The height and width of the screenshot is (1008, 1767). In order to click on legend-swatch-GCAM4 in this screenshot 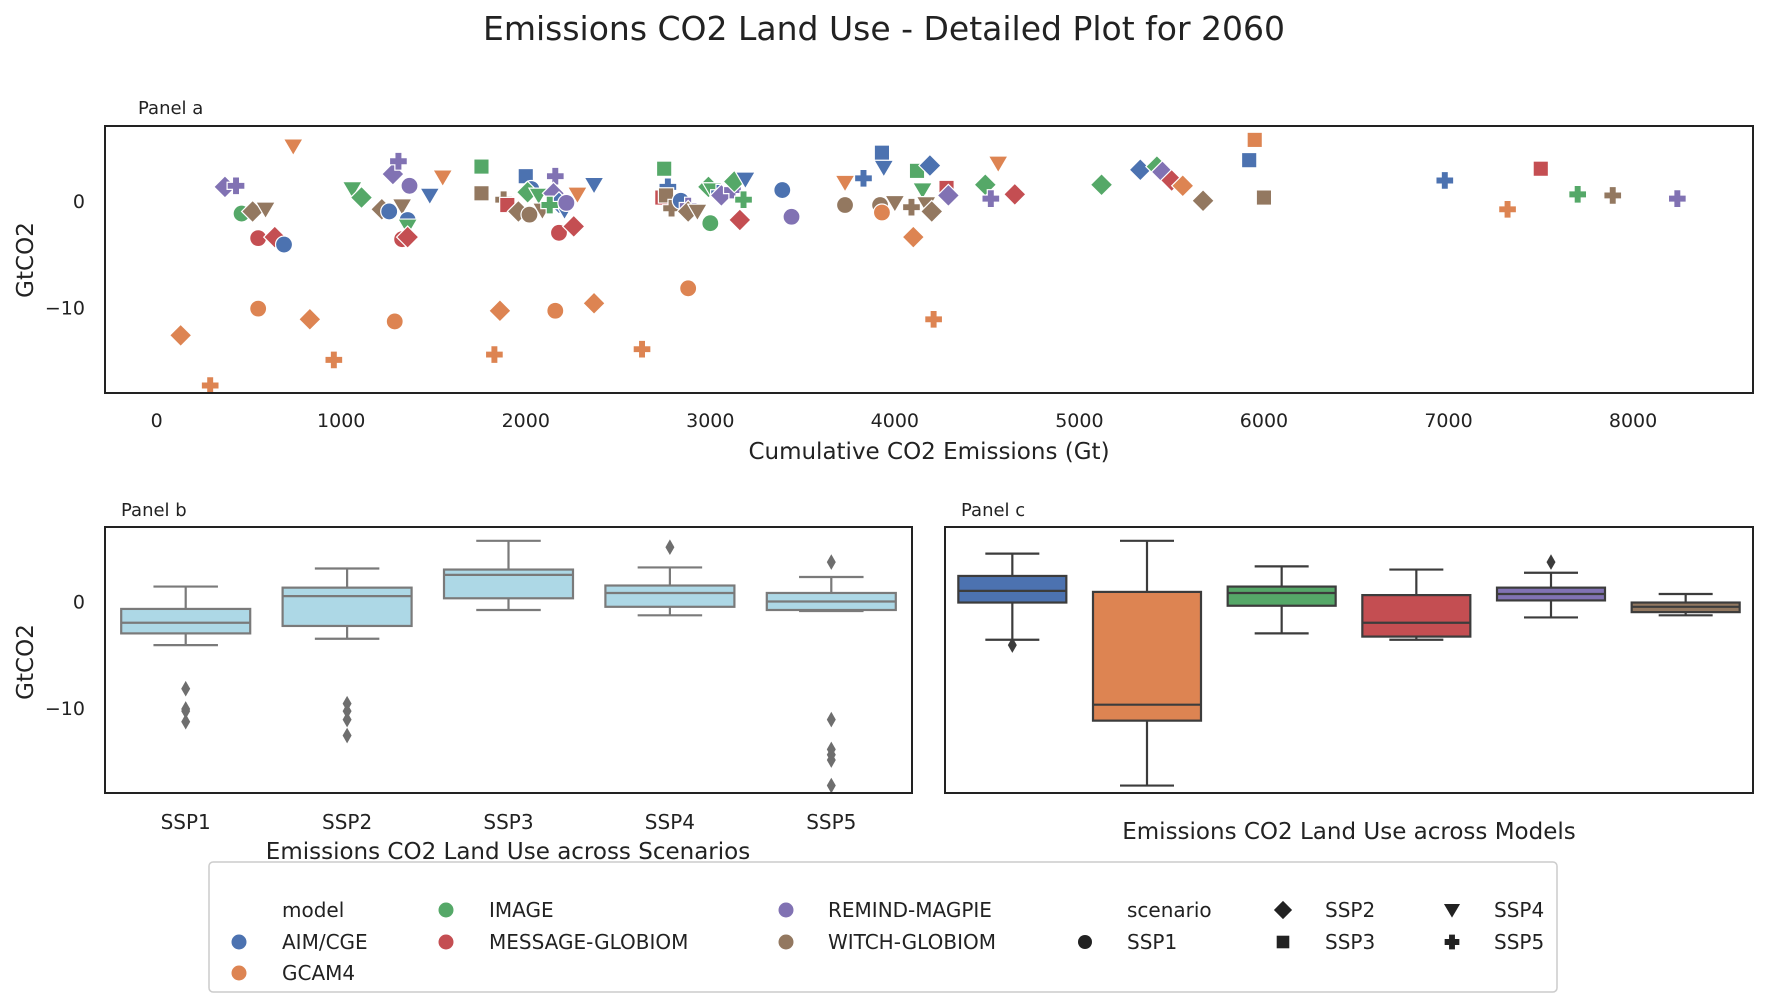, I will do `click(239, 973)`.